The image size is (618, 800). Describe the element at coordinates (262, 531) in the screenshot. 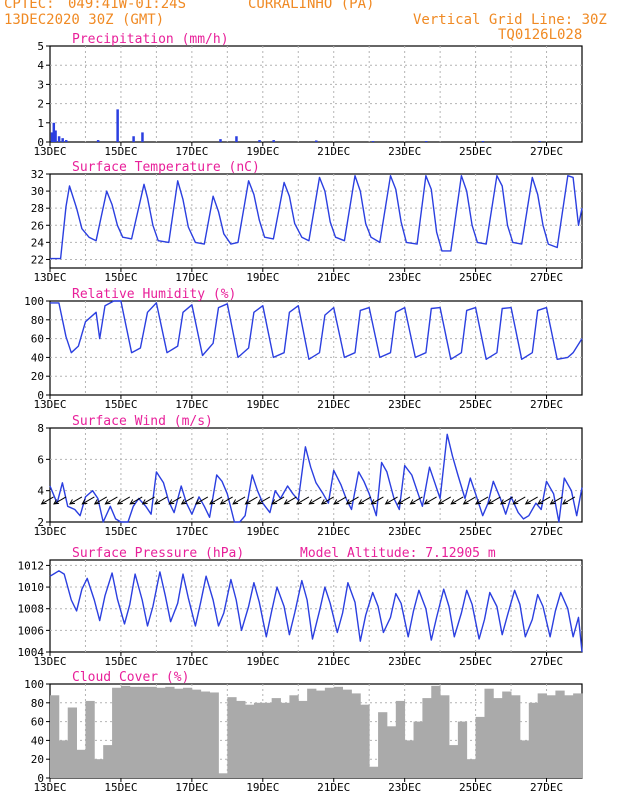

I see `wind-xtick-label: 19DEC` at that location.